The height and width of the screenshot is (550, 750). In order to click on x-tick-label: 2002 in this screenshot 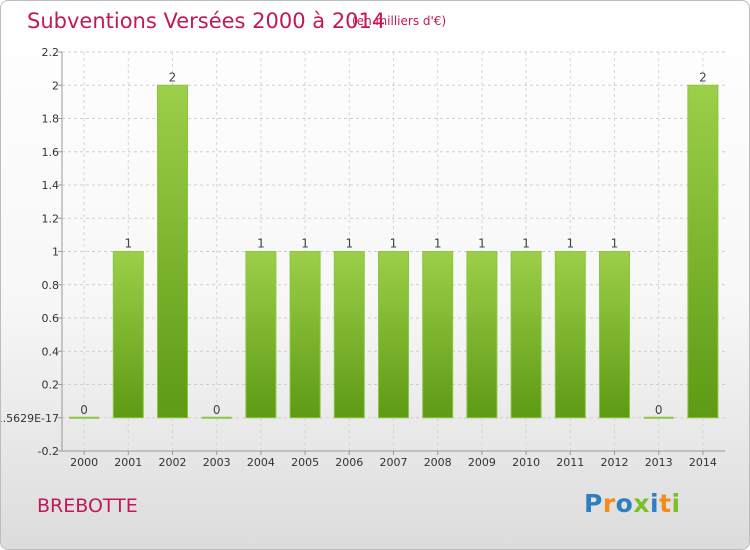, I will do `click(173, 462)`.